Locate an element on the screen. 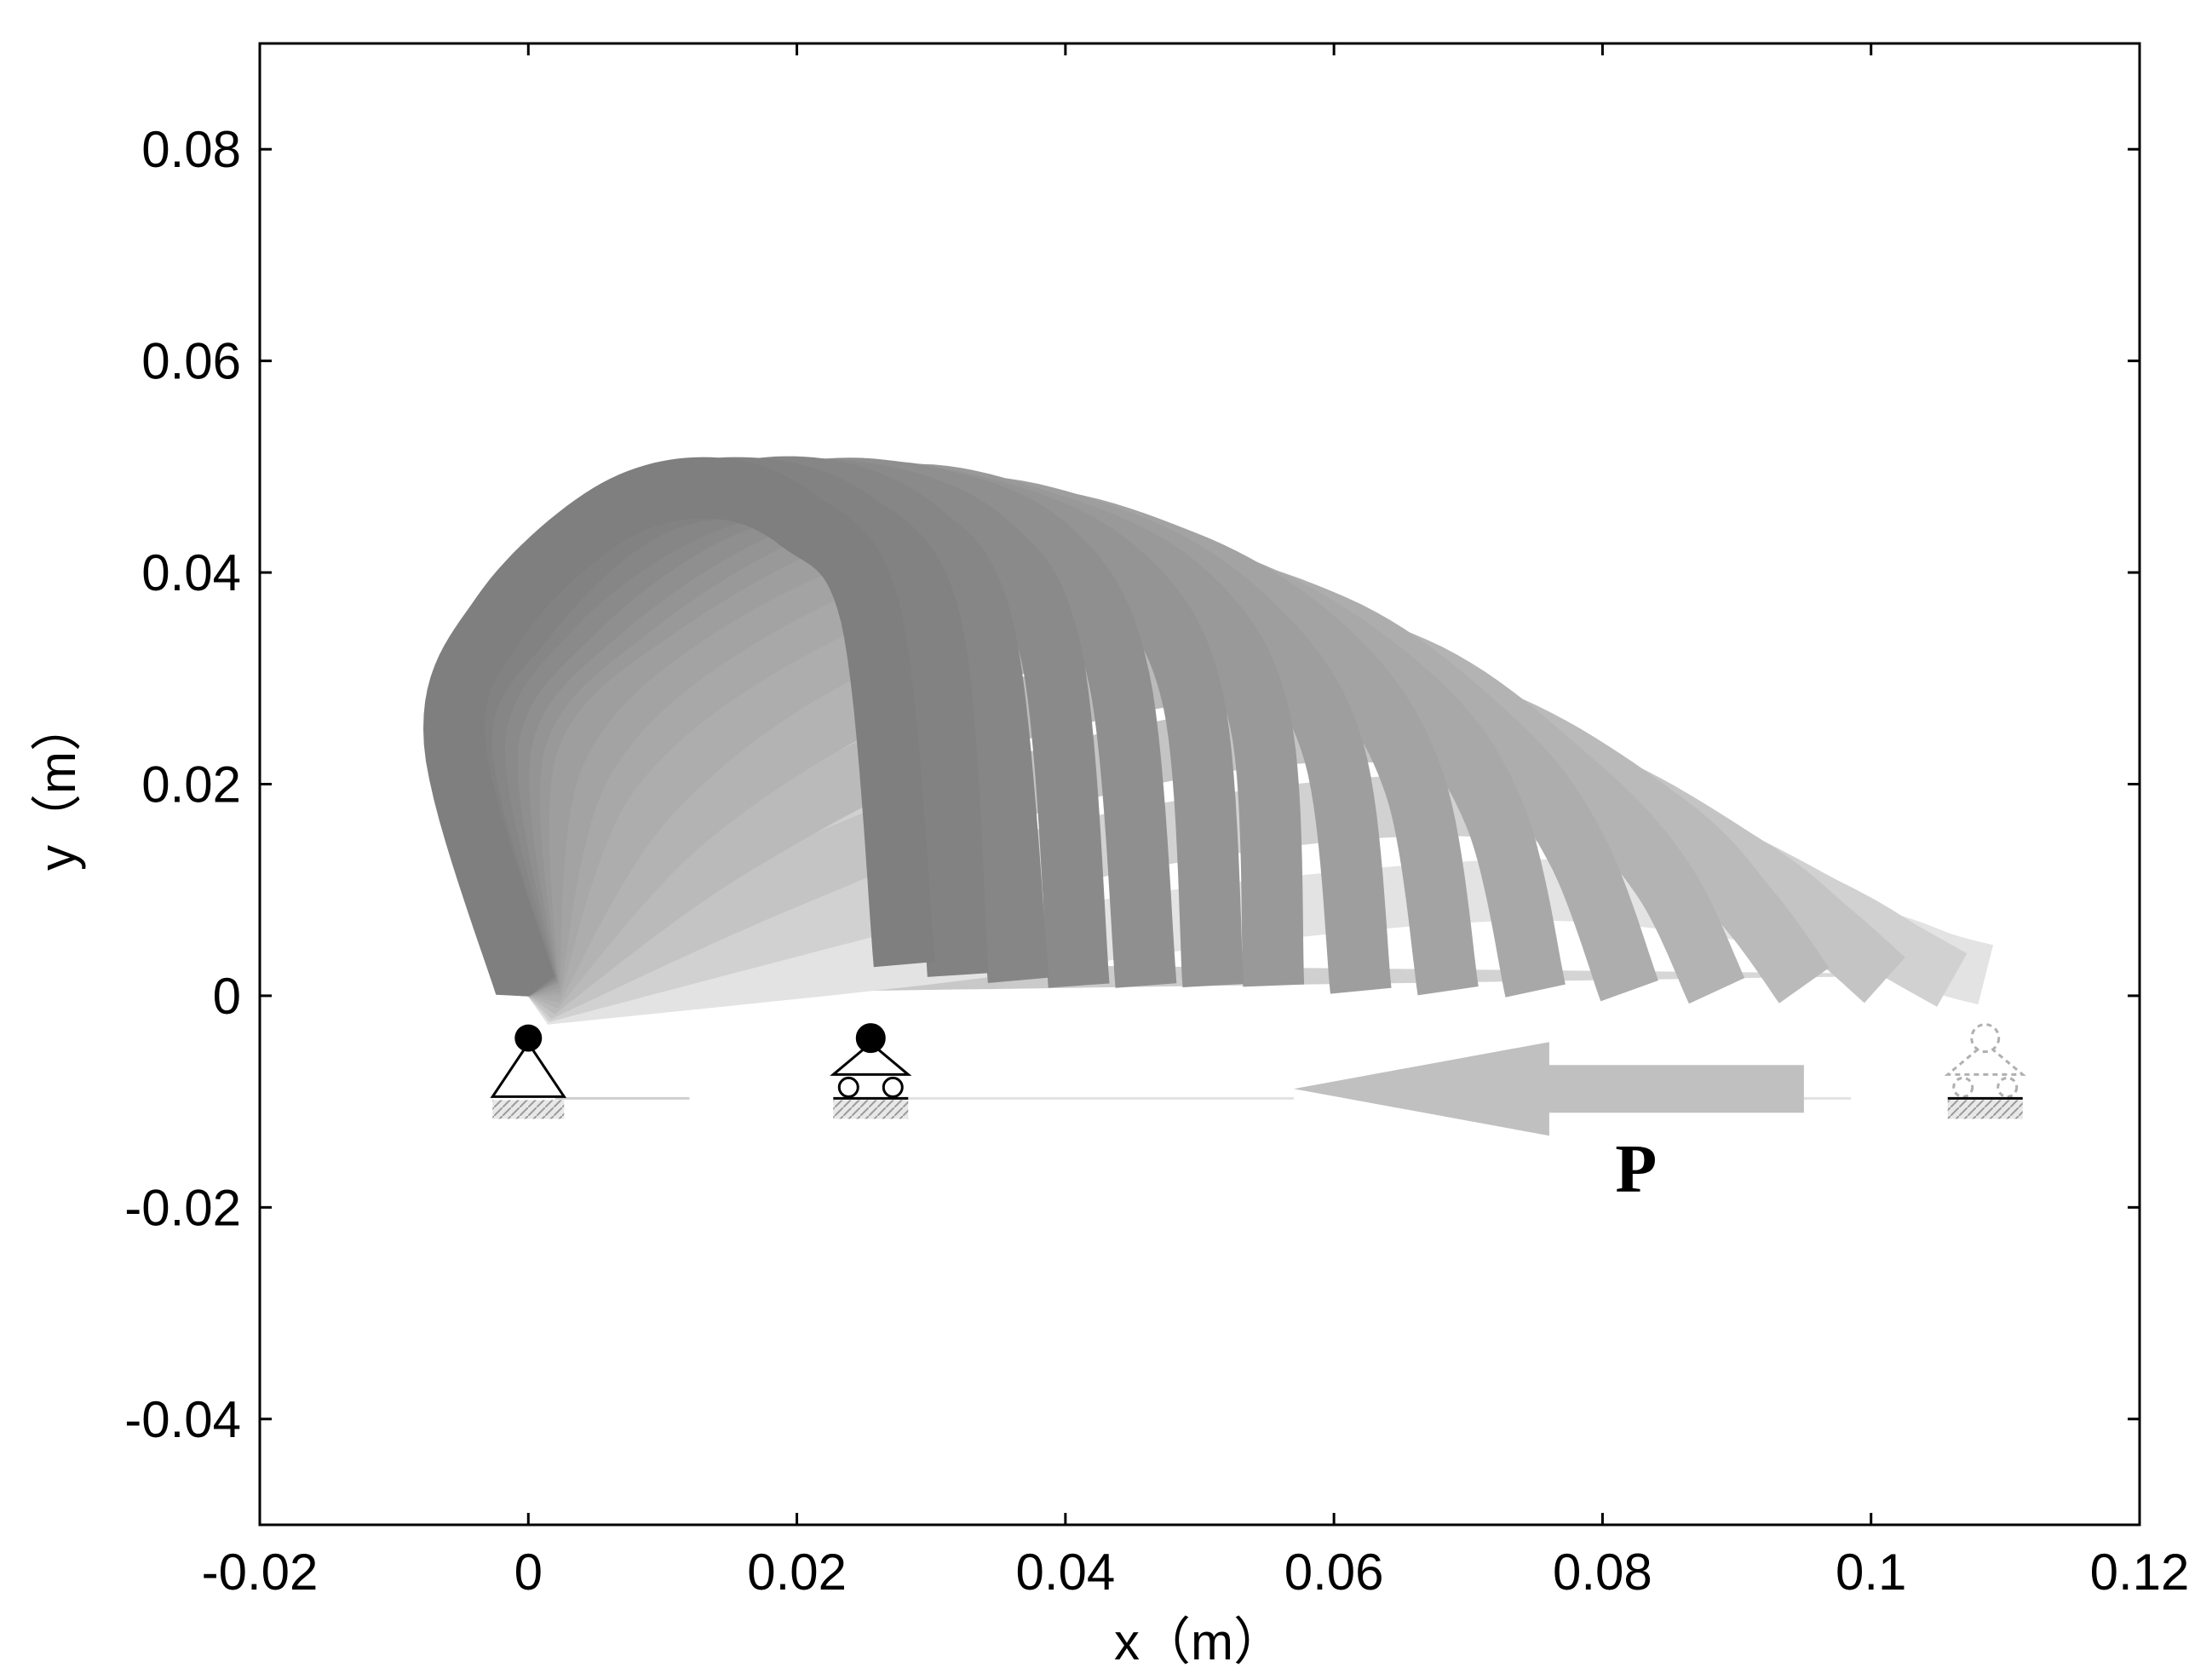  y-tick-labels: -0.04 -0.02 0 0.02 0.04 0.06 0.08 is located at coordinates (182, 785).